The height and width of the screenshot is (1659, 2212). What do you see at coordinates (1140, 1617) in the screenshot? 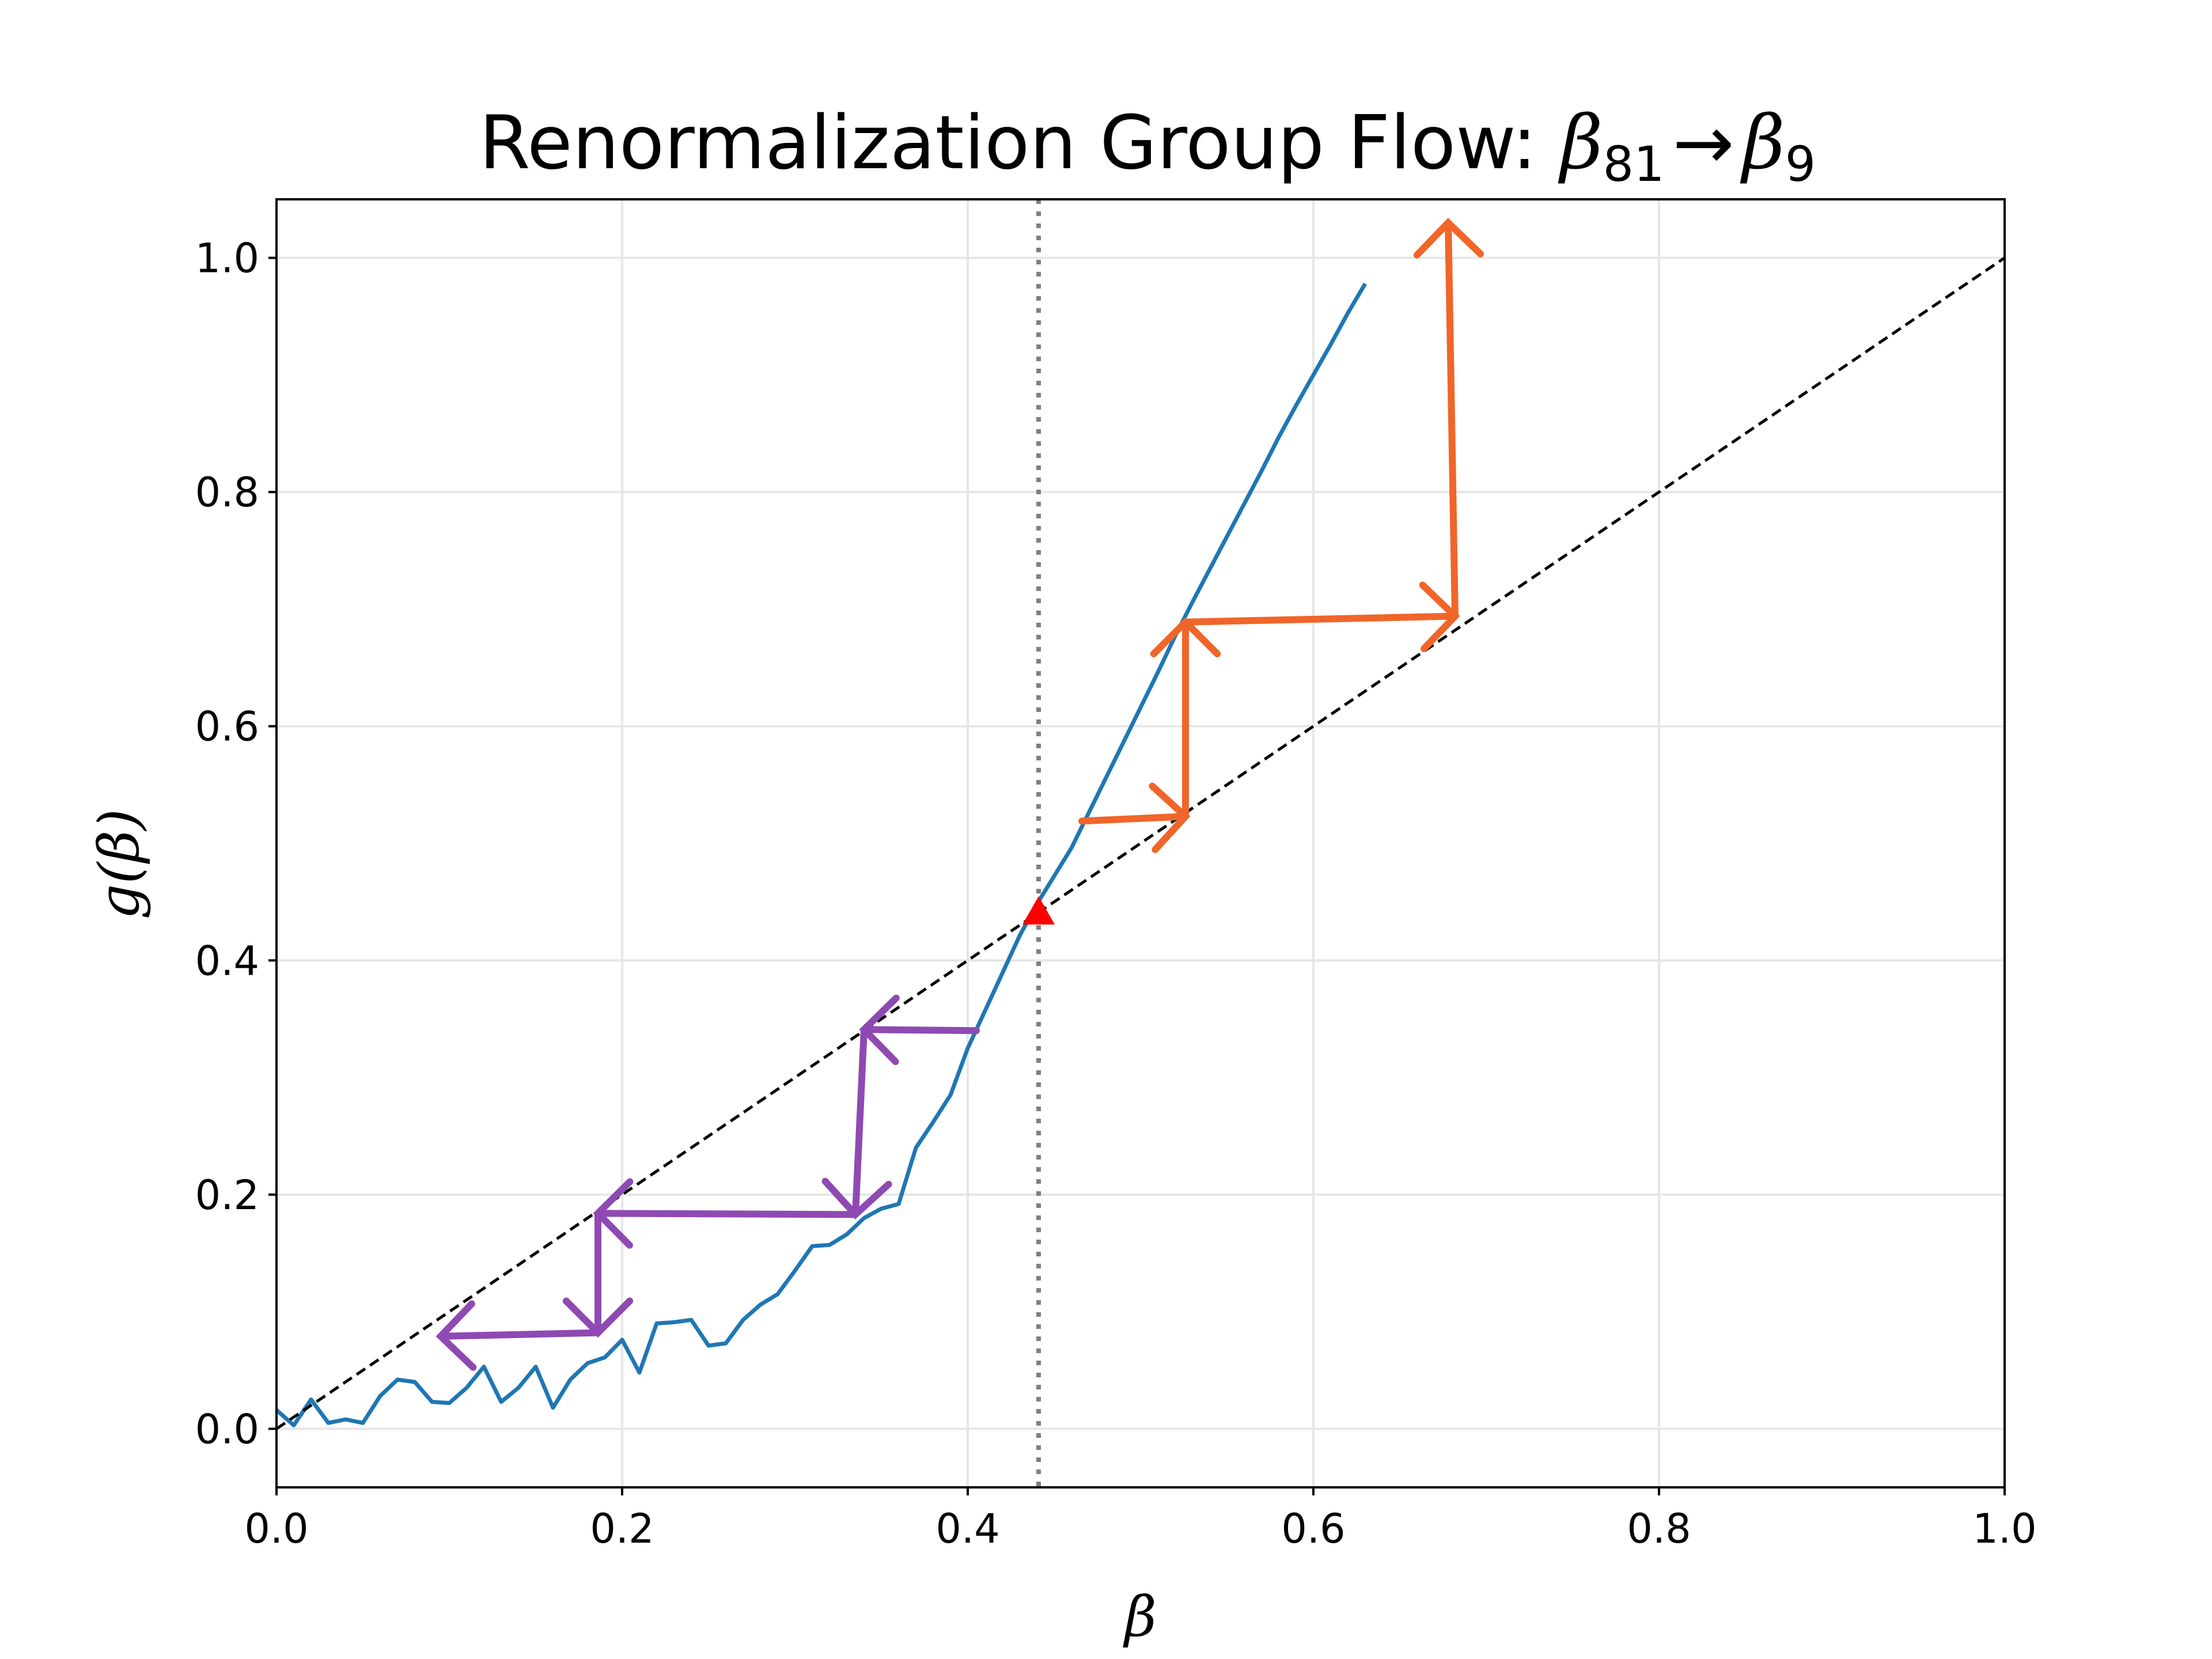
I see `x-axis-label: β` at bounding box center [1140, 1617].